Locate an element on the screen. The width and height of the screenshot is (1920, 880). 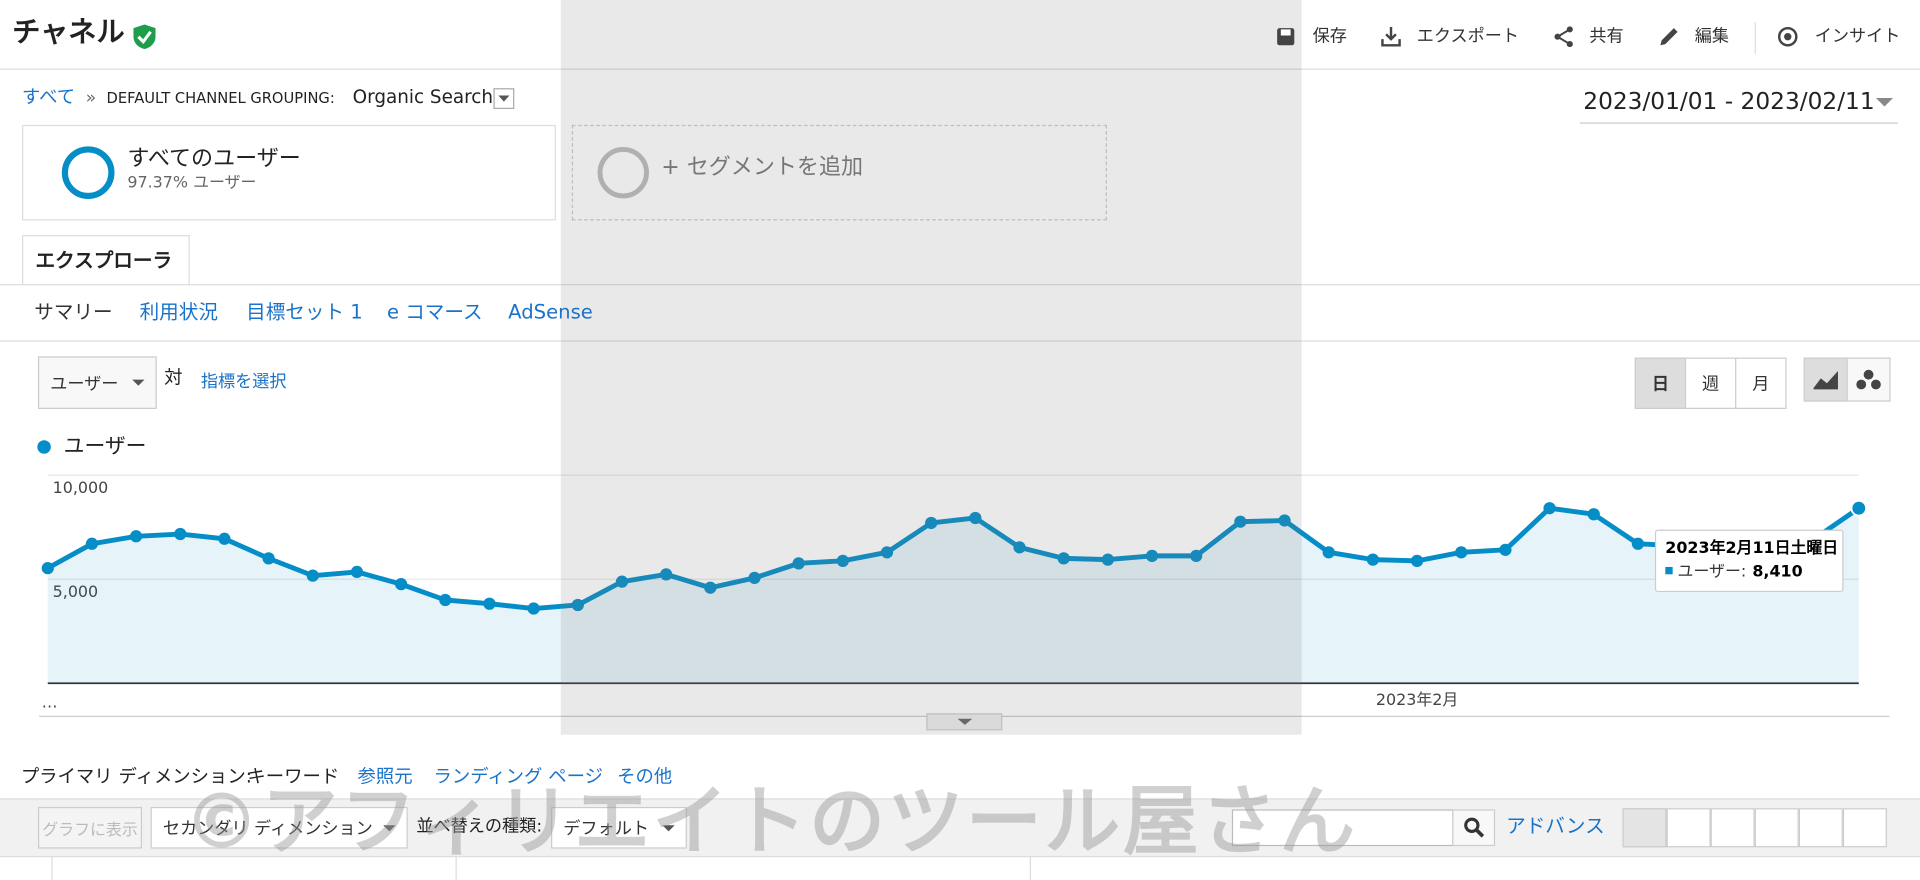
add-segment-label: + セグメントを追加 is located at coordinates (762, 167).